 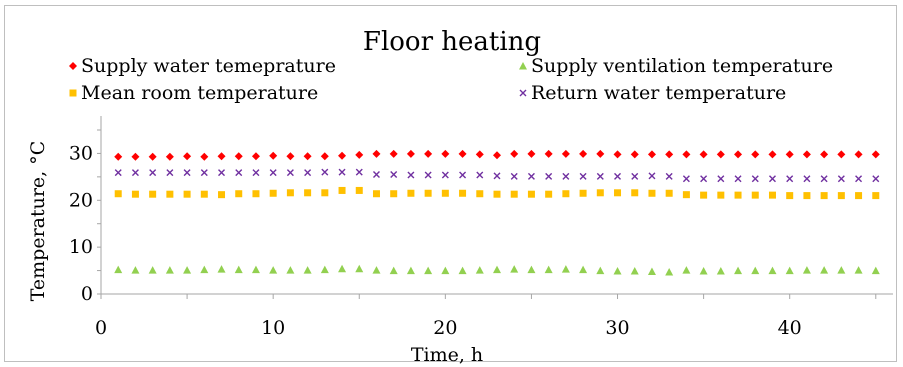 I want to click on x-tick-label: 10, so click(x=273, y=328).